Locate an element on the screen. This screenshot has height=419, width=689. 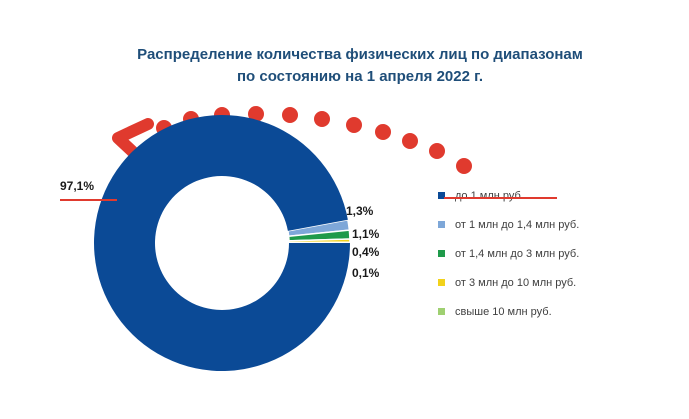
legend-item: от 1 млн до 1,4 млн руб. is located at coordinates (508, 224).